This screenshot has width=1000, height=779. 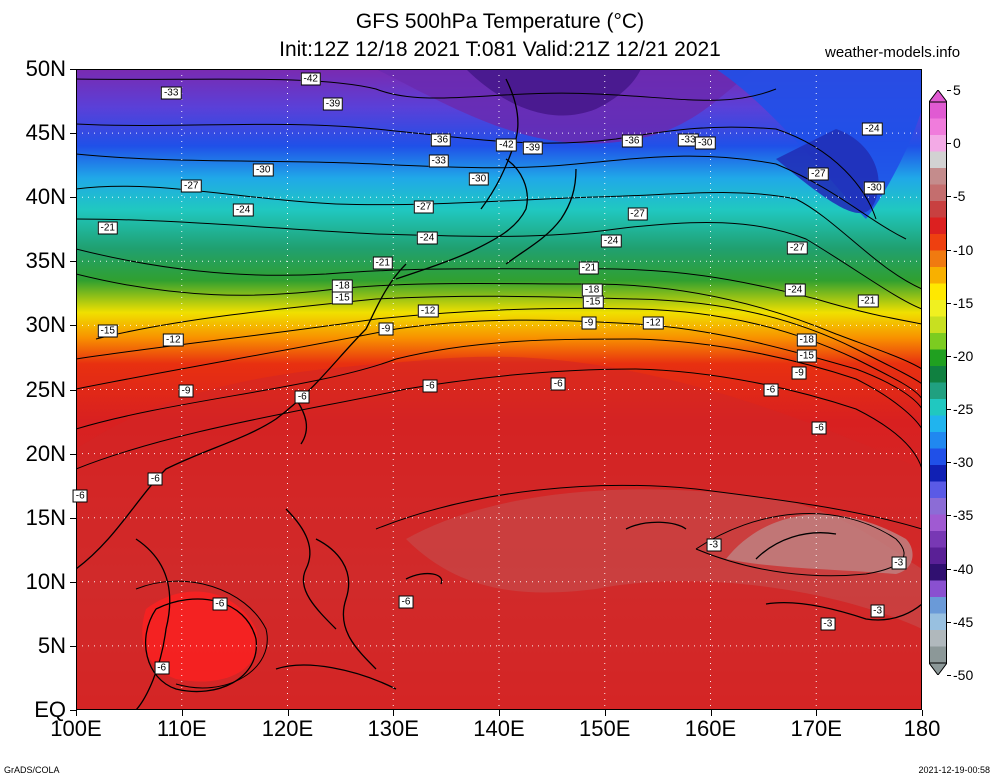 What do you see at coordinates (938, 96) in the screenshot?
I see `colorbar-max-arrow` at bounding box center [938, 96].